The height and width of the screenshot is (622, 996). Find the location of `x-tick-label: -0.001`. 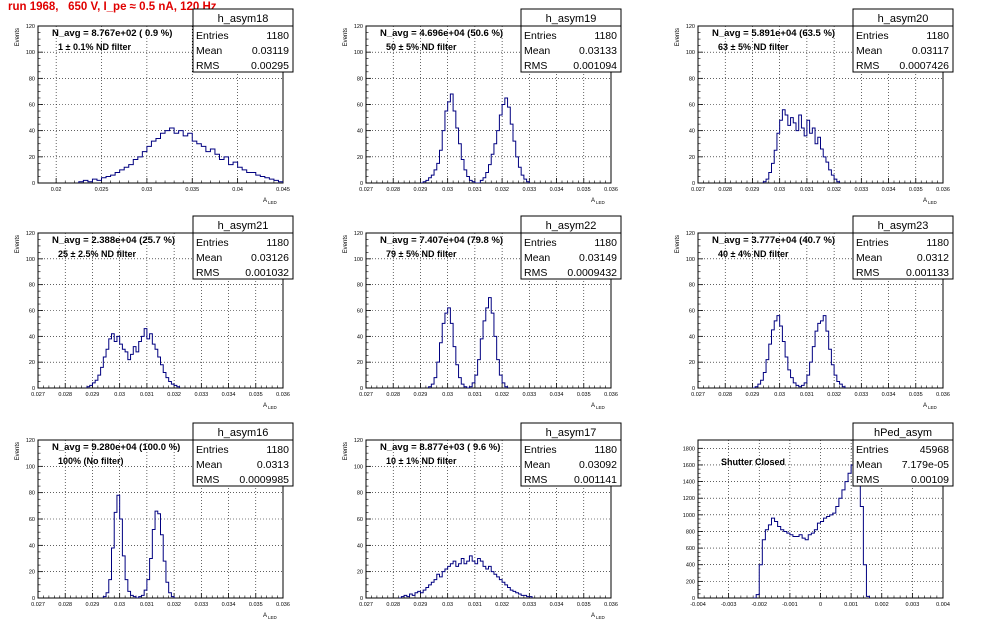

x-tick-label: -0.001 is located at coordinates (790, 605).